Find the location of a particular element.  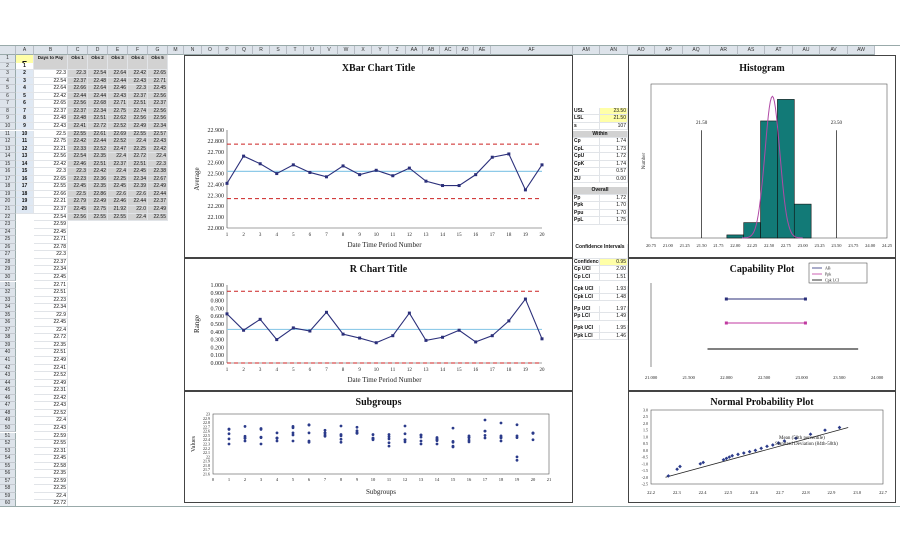

column-header: AP is located at coordinates (669, 50).